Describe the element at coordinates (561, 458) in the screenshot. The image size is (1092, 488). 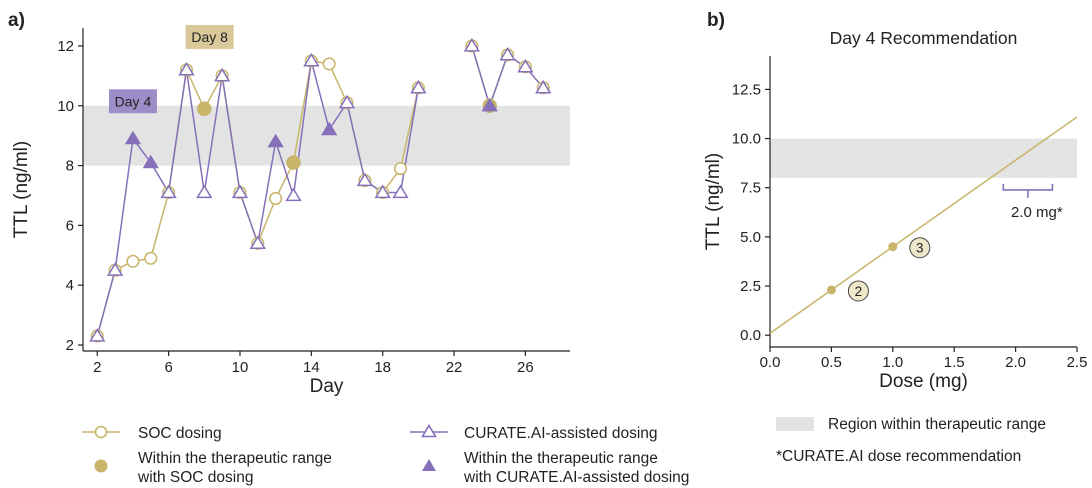
I see `legend-curate-filled-label-1: Within the therapeutic range` at that location.